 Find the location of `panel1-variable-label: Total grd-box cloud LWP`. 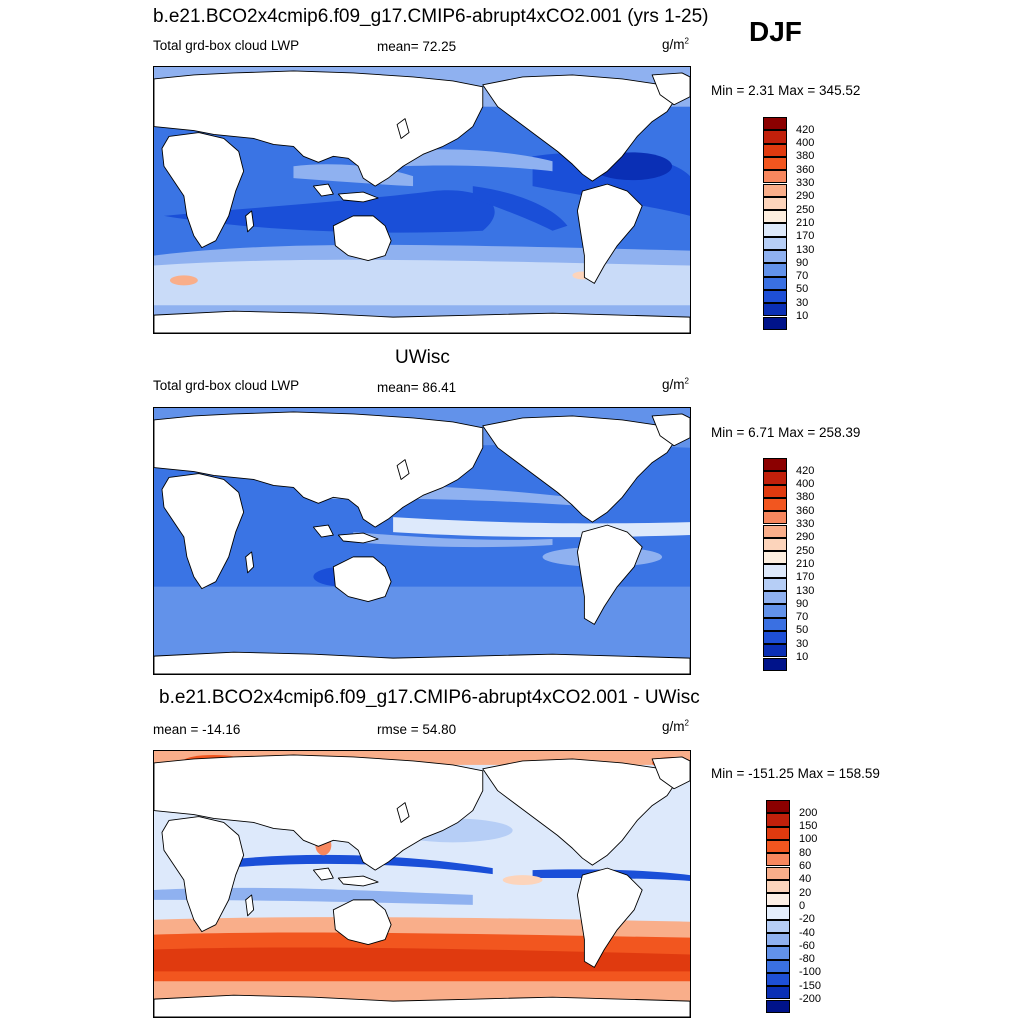

panel1-variable-label: Total grd-box cloud LWP is located at coordinates (226, 45).